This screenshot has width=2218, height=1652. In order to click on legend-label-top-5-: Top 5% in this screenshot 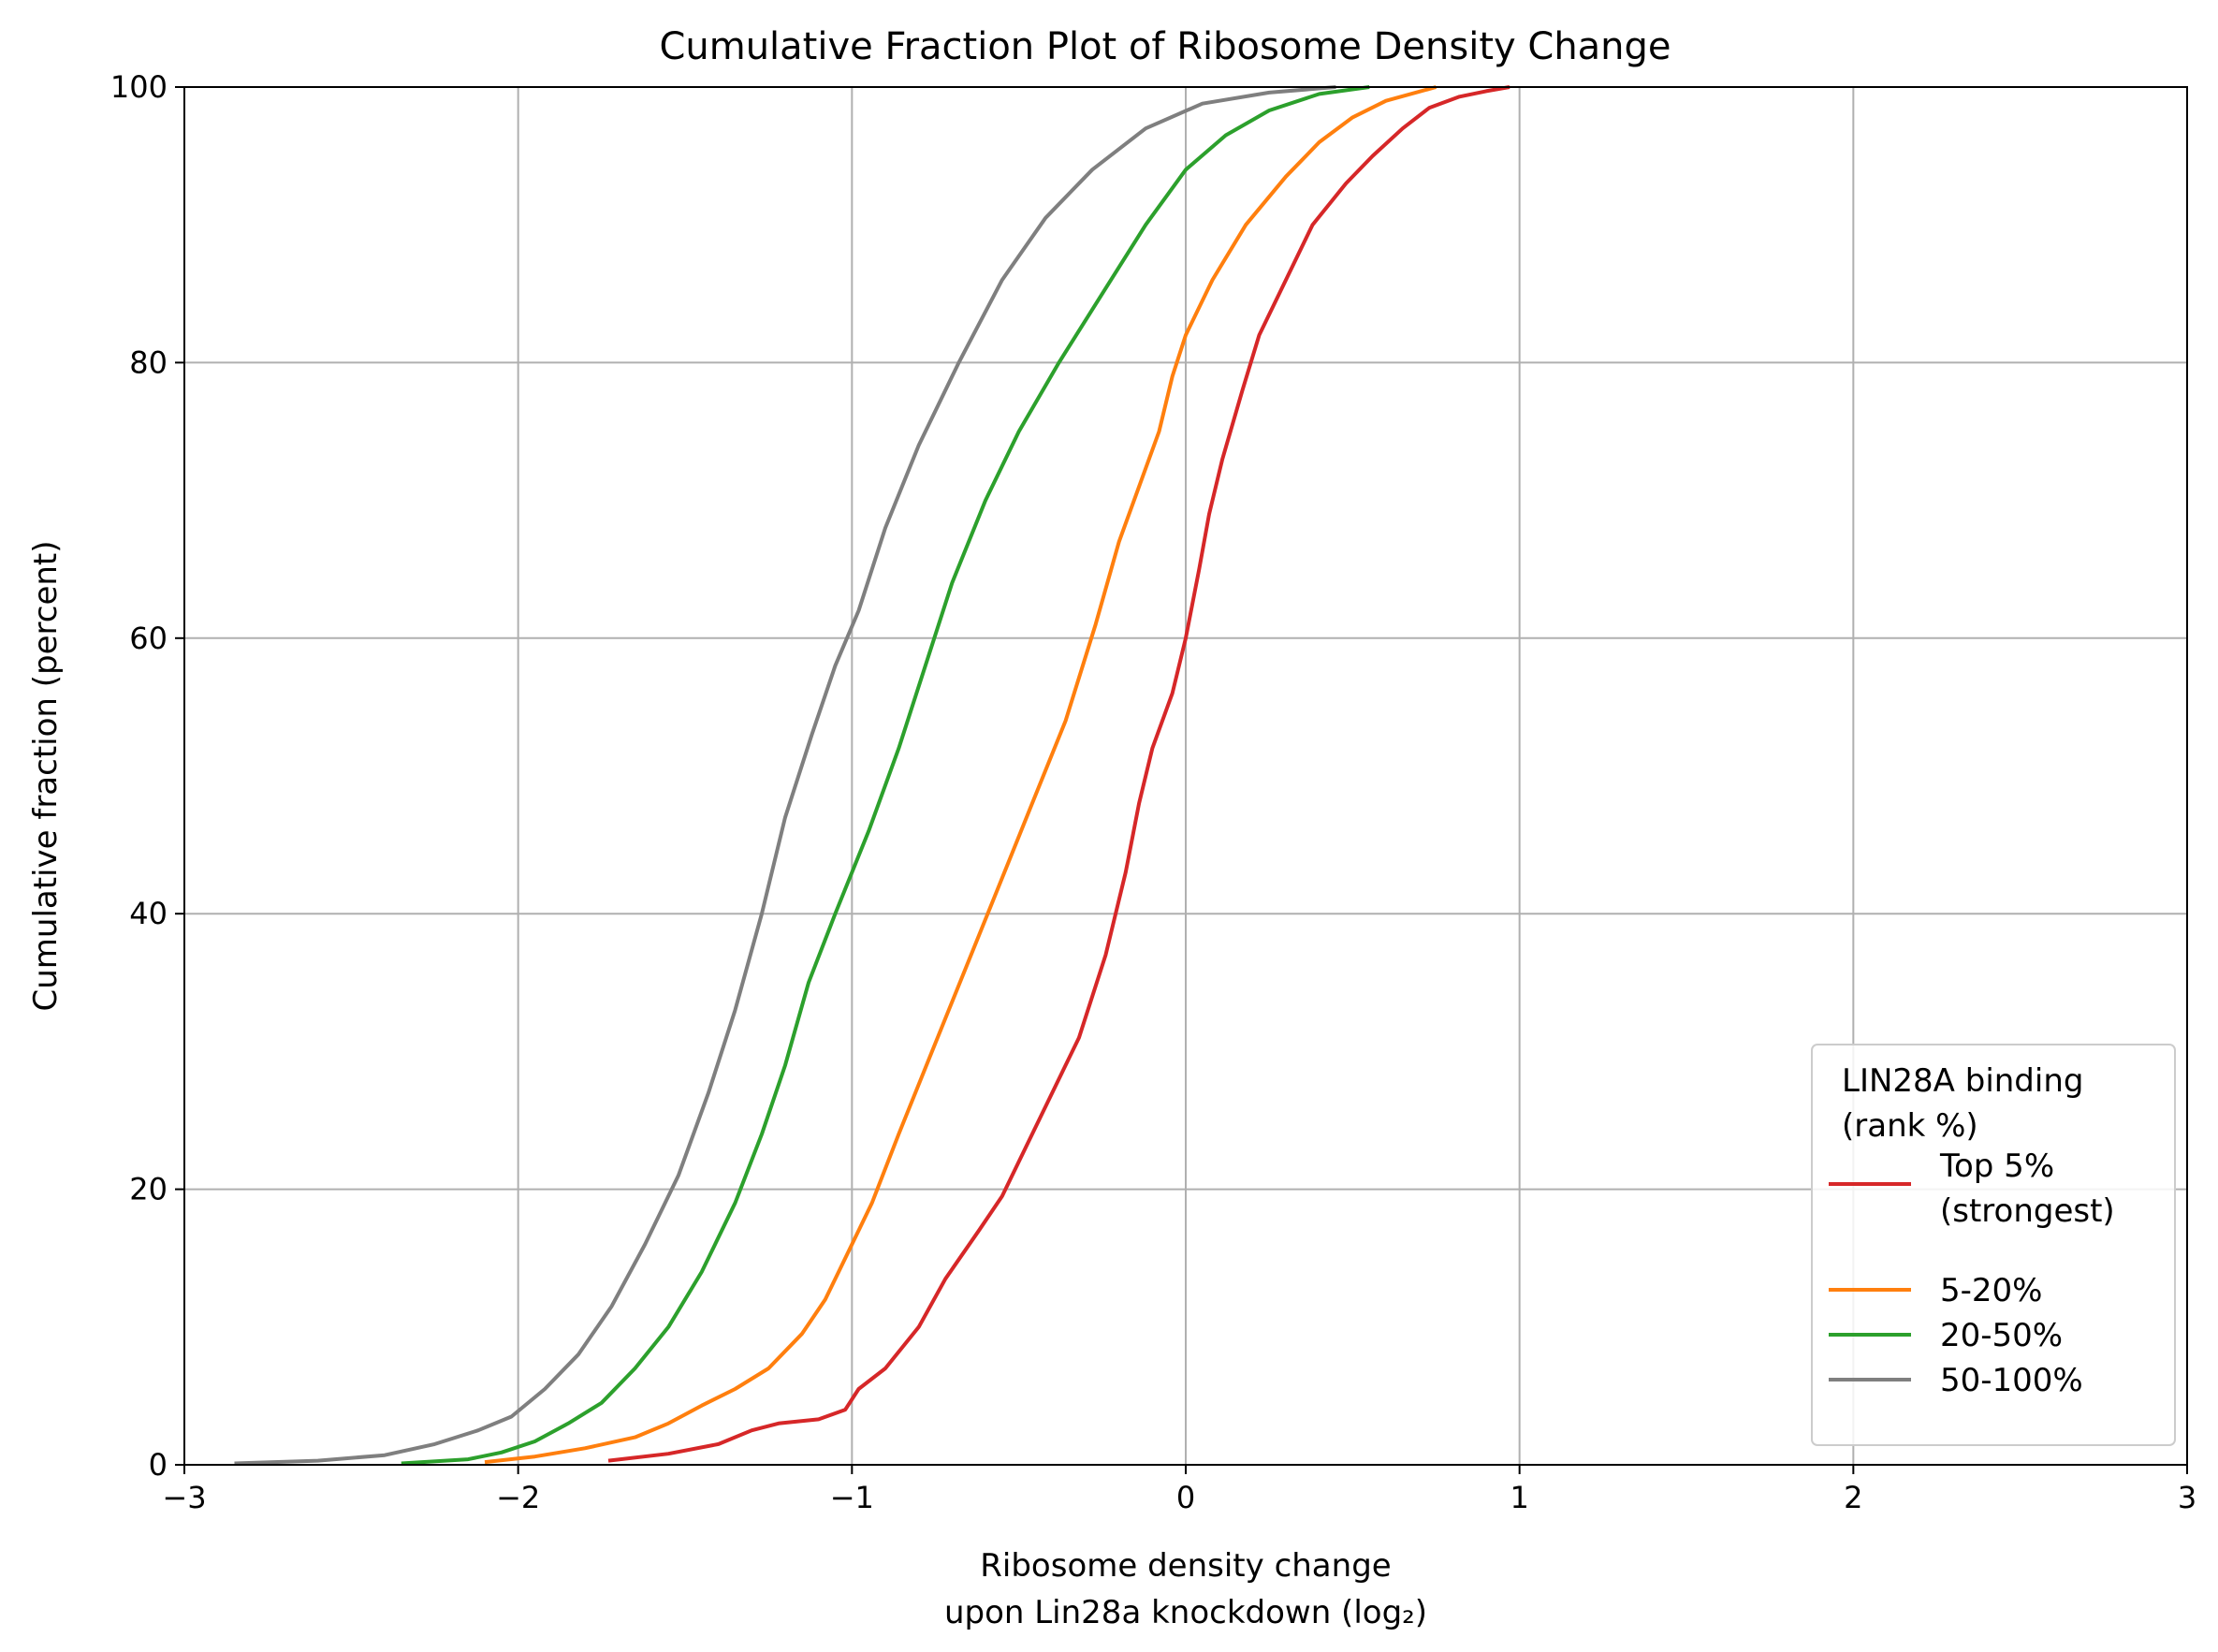, I will do `click(1997, 1166)`.